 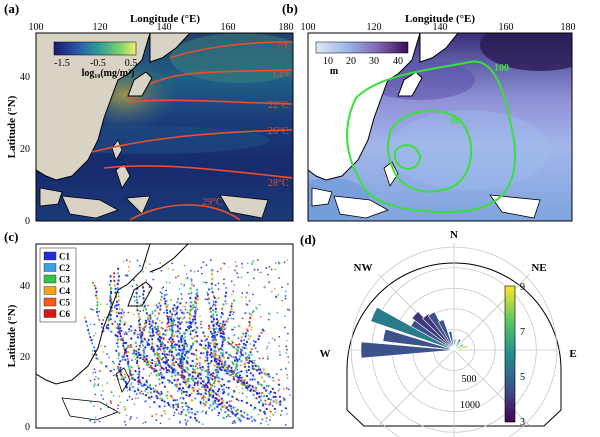 What do you see at coordinates (12, 126) in the screenshot?
I see `a-ylabel: Latitude (°N)` at bounding box center [12, 126].